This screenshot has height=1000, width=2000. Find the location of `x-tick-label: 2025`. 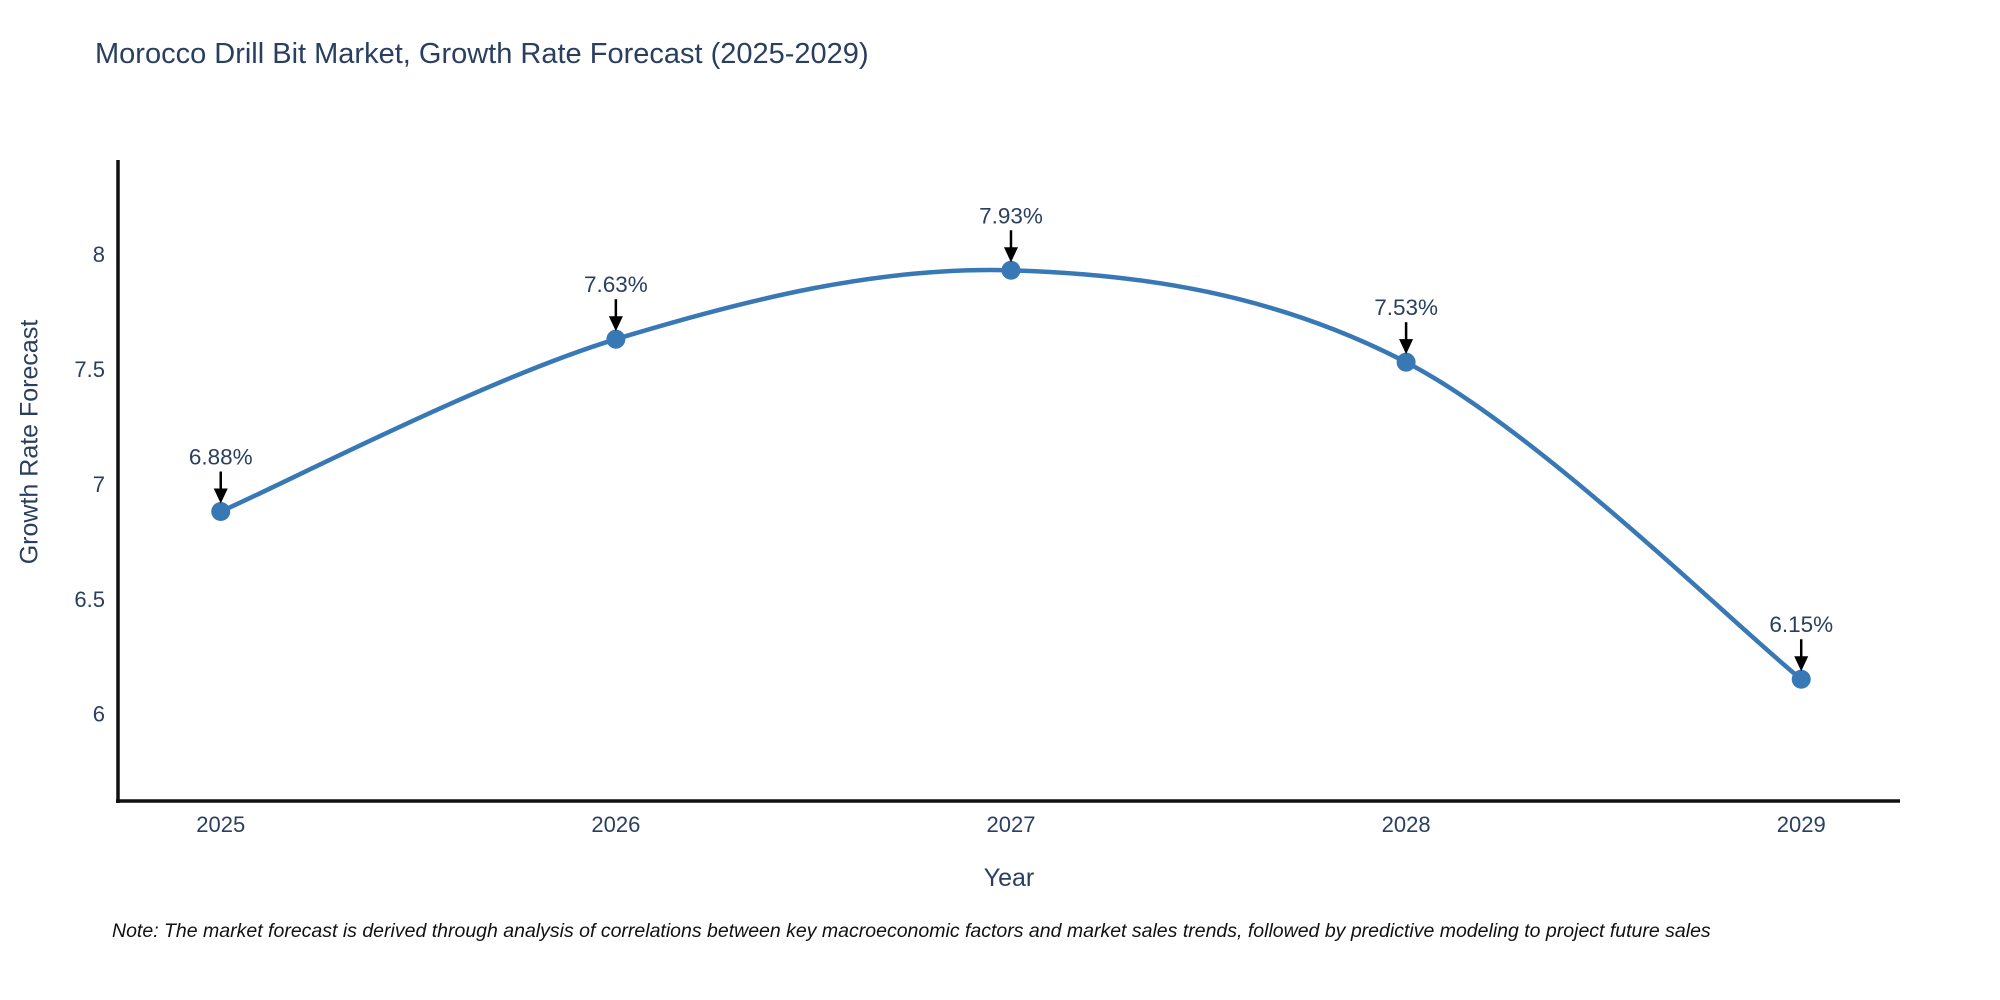

x-tick-label: 2025 is located at coordinates (220, 824).